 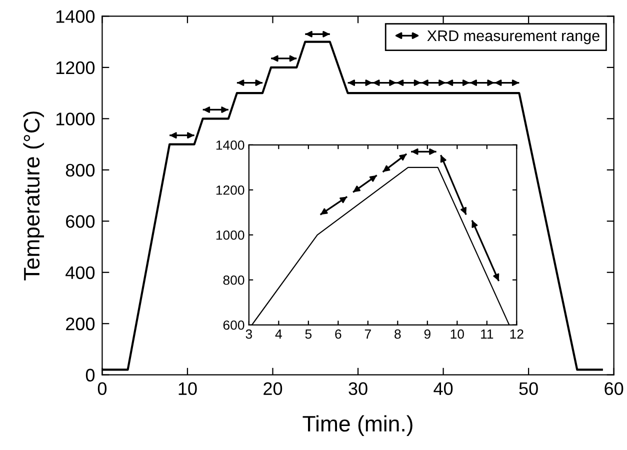 What do you see at coordinates (513, 37) in the screenshot?
I see `legend-label: XRD measurement range` at bounding box center [513, 37].